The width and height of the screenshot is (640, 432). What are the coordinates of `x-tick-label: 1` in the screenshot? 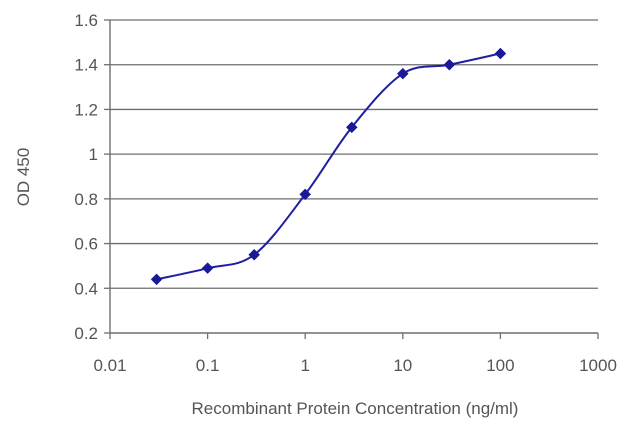 It's located at (304, 365).